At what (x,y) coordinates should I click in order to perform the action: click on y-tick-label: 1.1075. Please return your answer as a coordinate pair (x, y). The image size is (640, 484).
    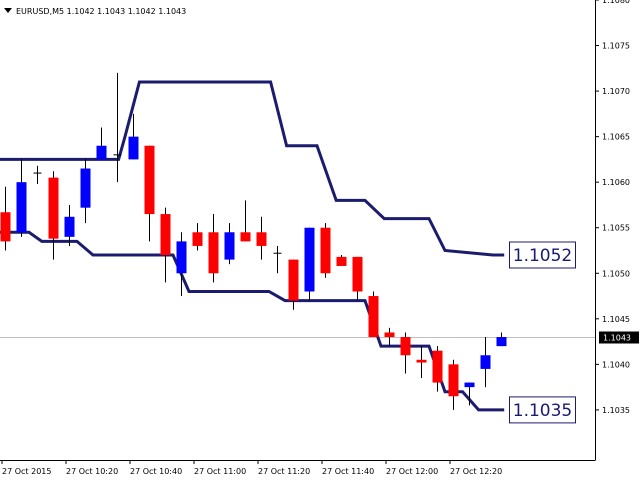
    Looking at the image, I should click on (616, 46).